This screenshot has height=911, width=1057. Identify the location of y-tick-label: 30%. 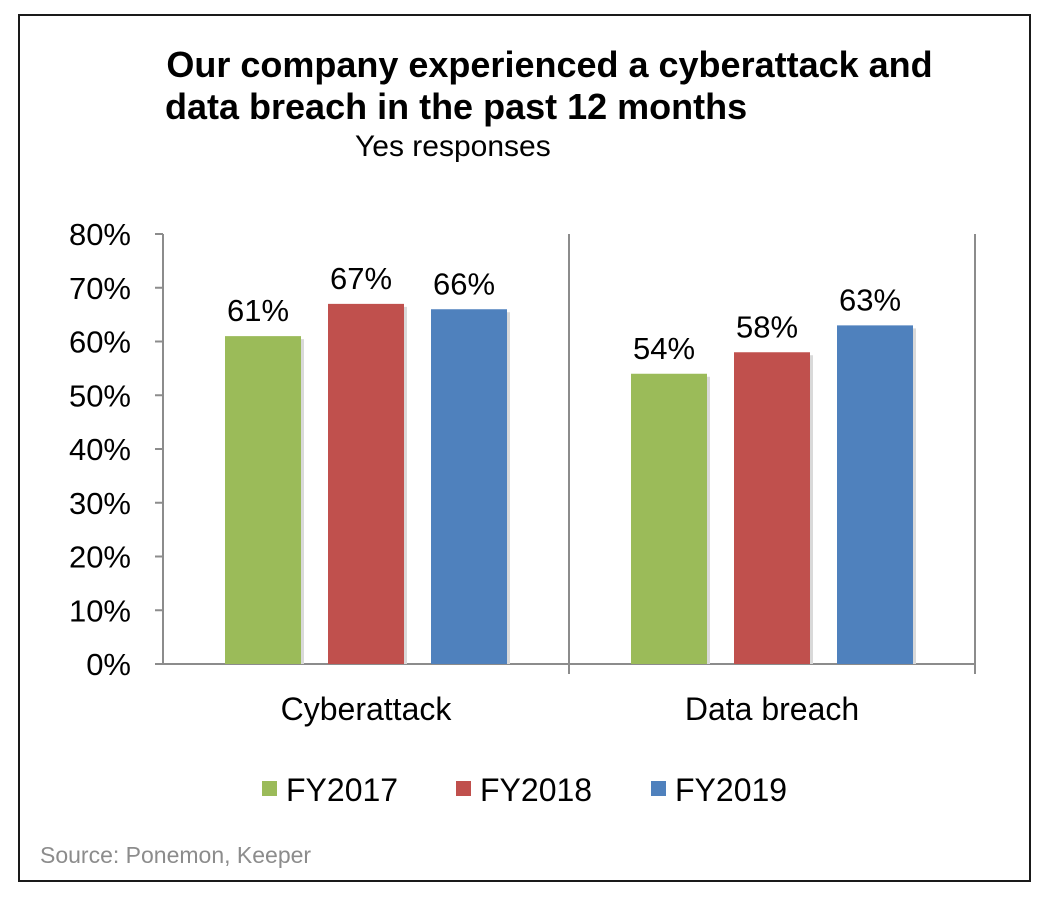
(100, 503).